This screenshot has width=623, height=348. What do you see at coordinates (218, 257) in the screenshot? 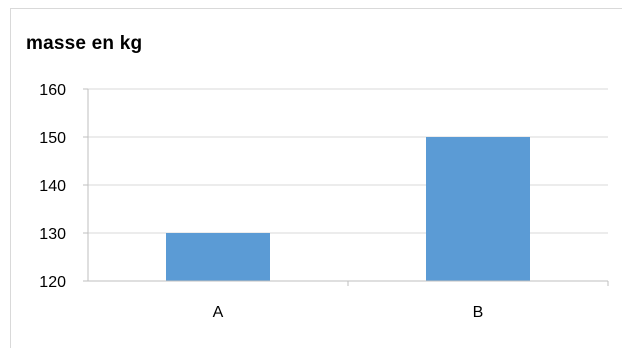
I see `bar-A` at bounding box center [218, 257].